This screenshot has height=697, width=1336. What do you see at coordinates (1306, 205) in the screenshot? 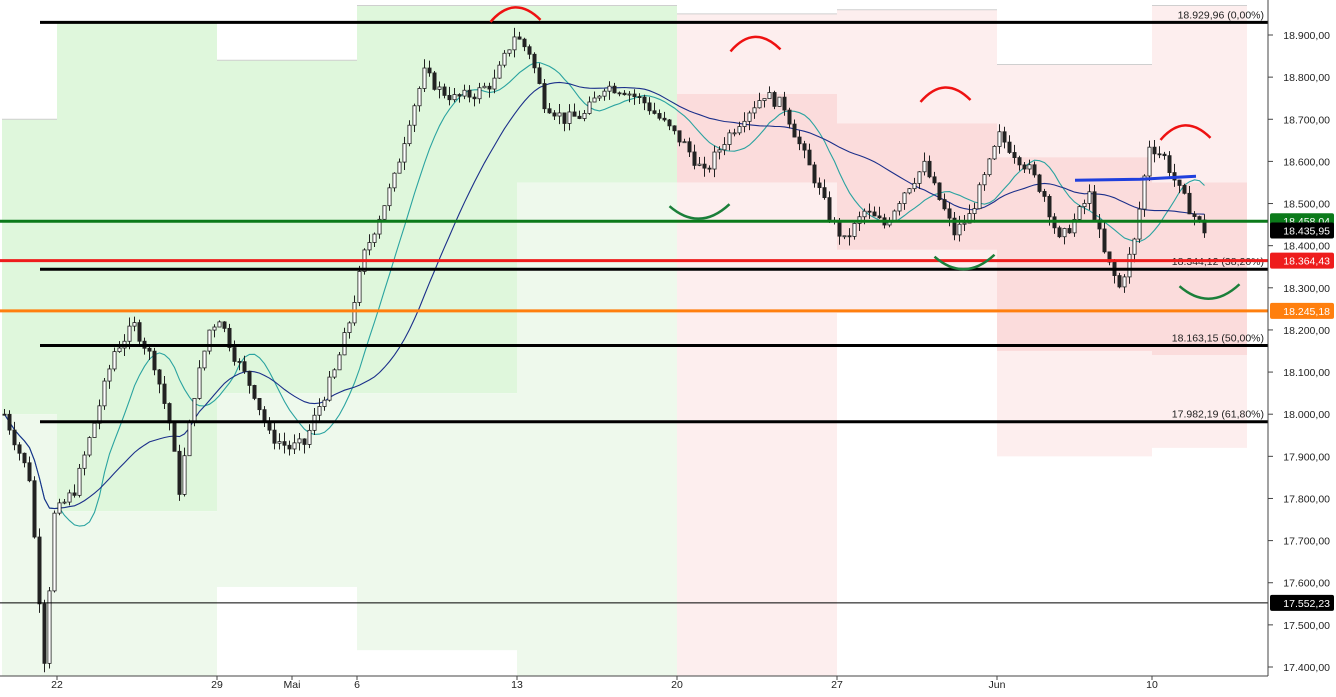
I see `price-tick-label: 18.500,00` at bounding box center [1306, 205].